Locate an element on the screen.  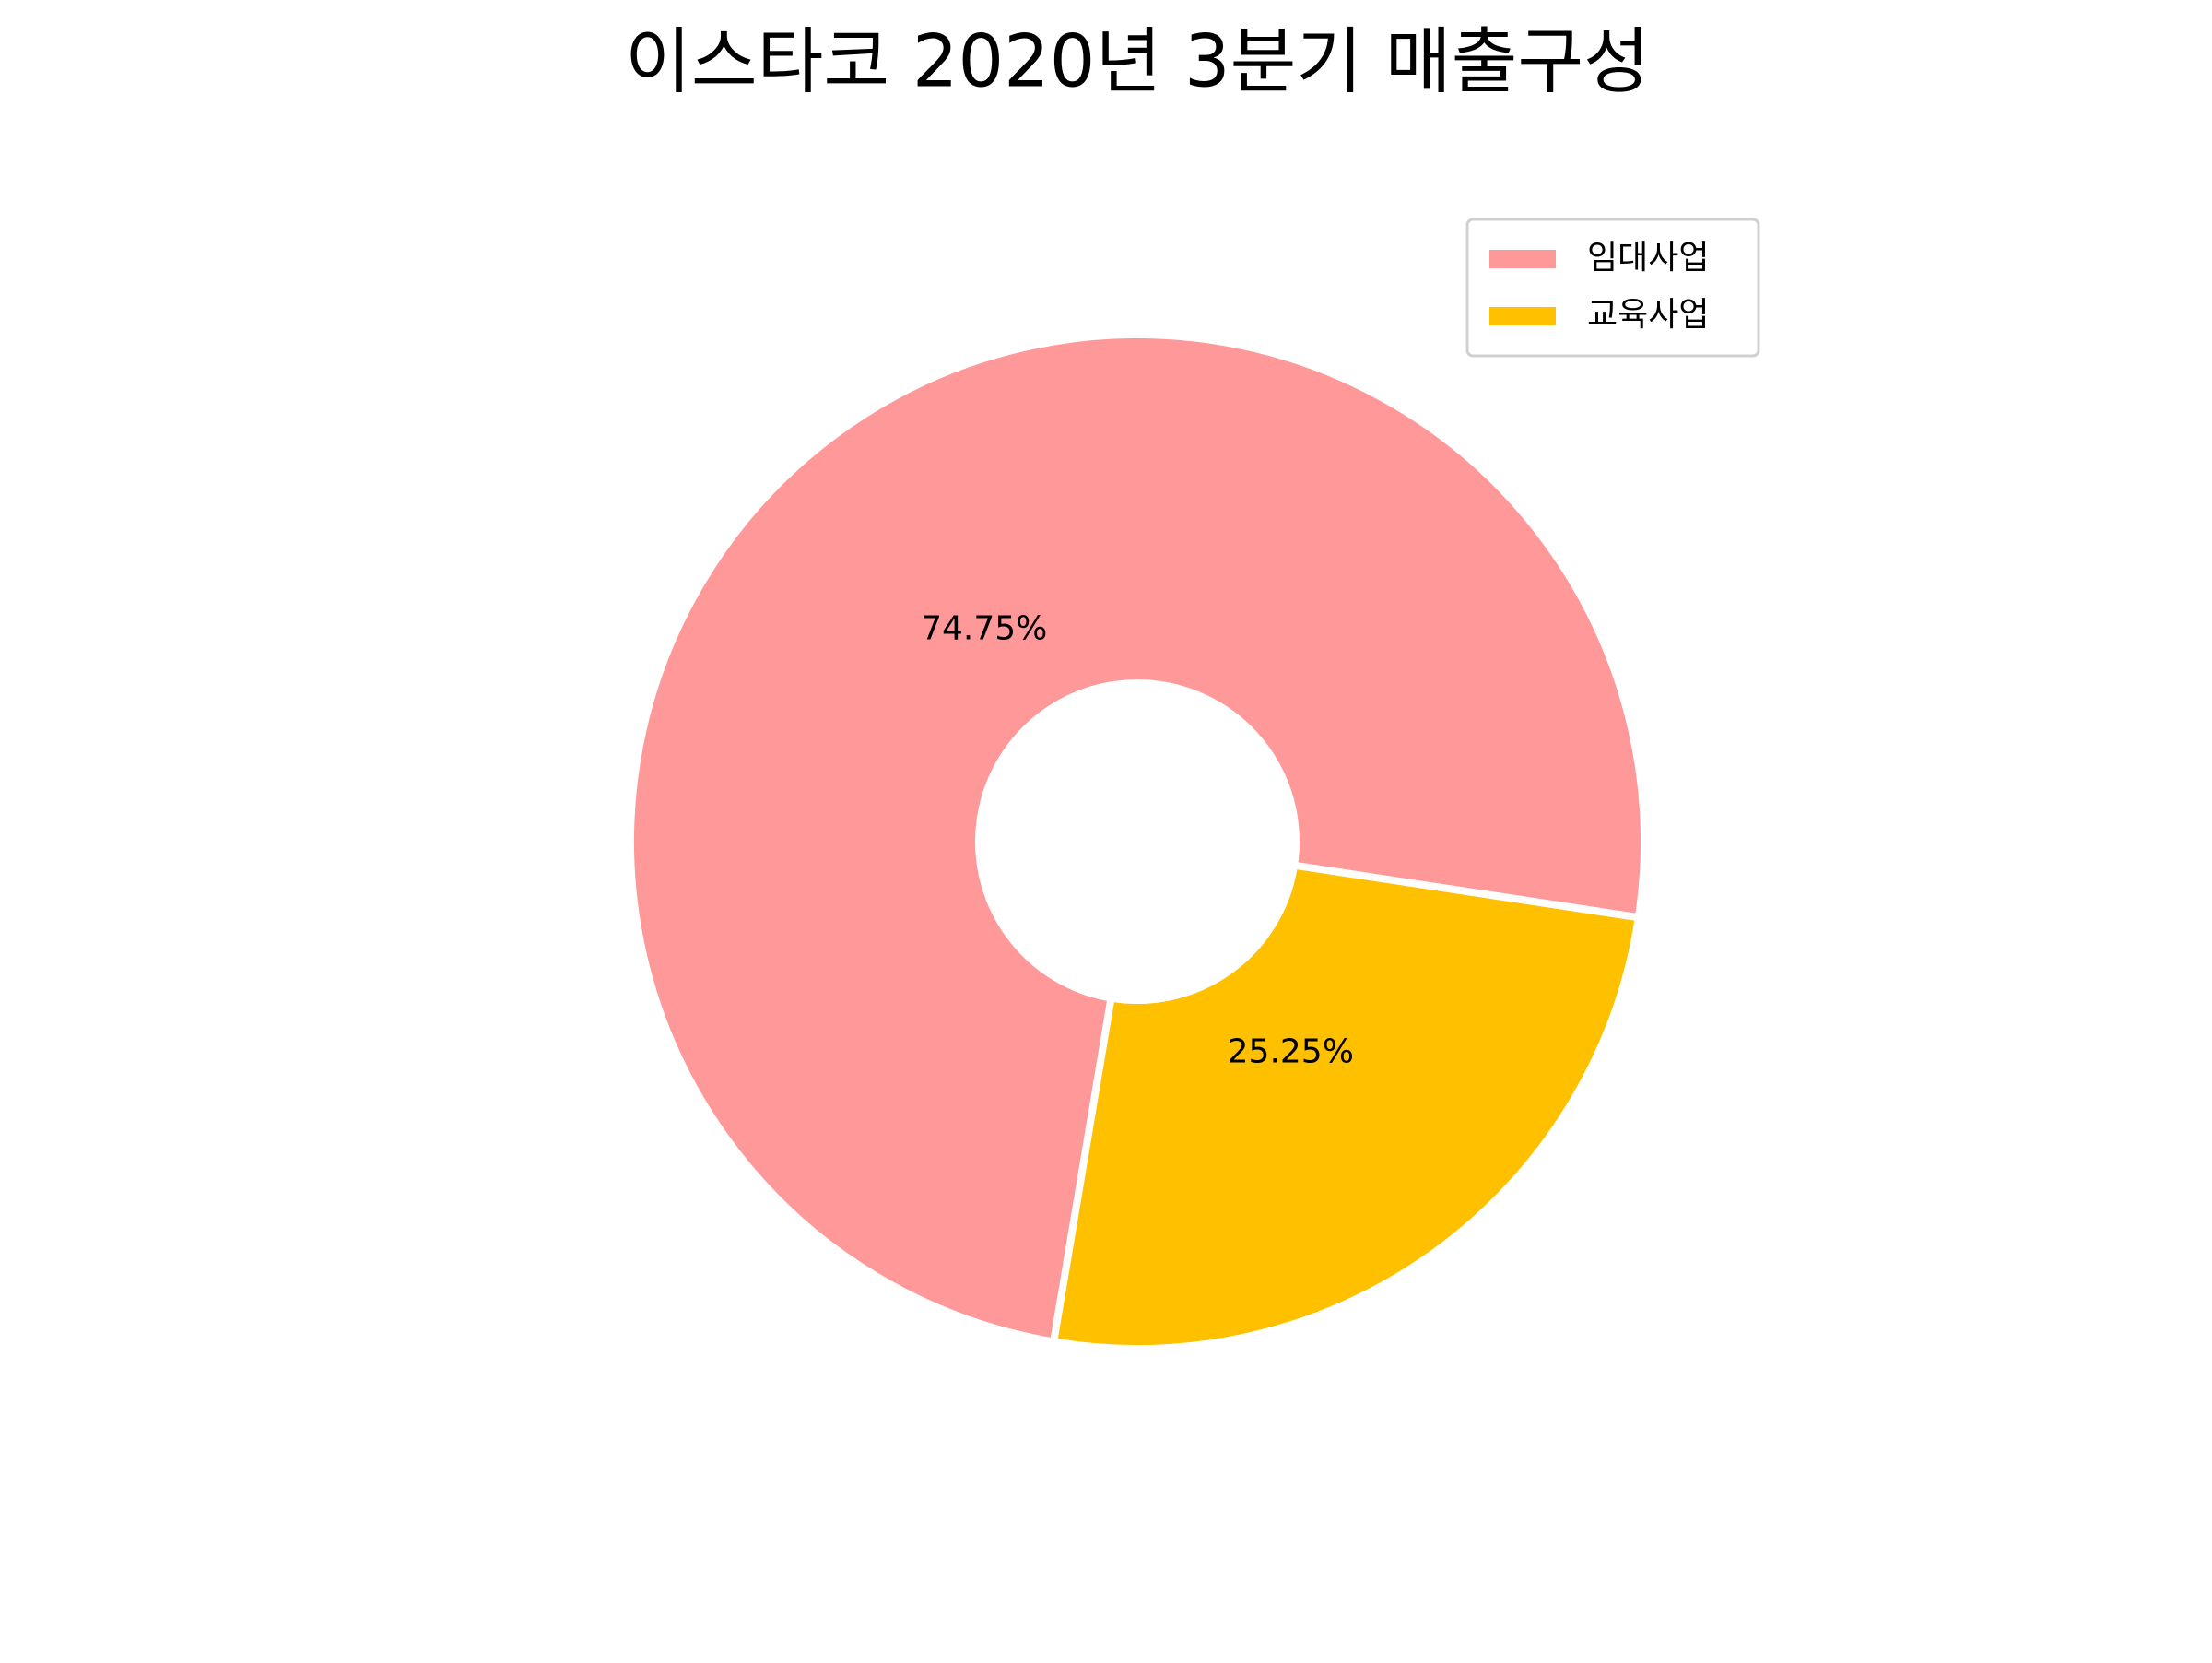
legend-label: 교육사업 is located at coordinates (1648, 315).